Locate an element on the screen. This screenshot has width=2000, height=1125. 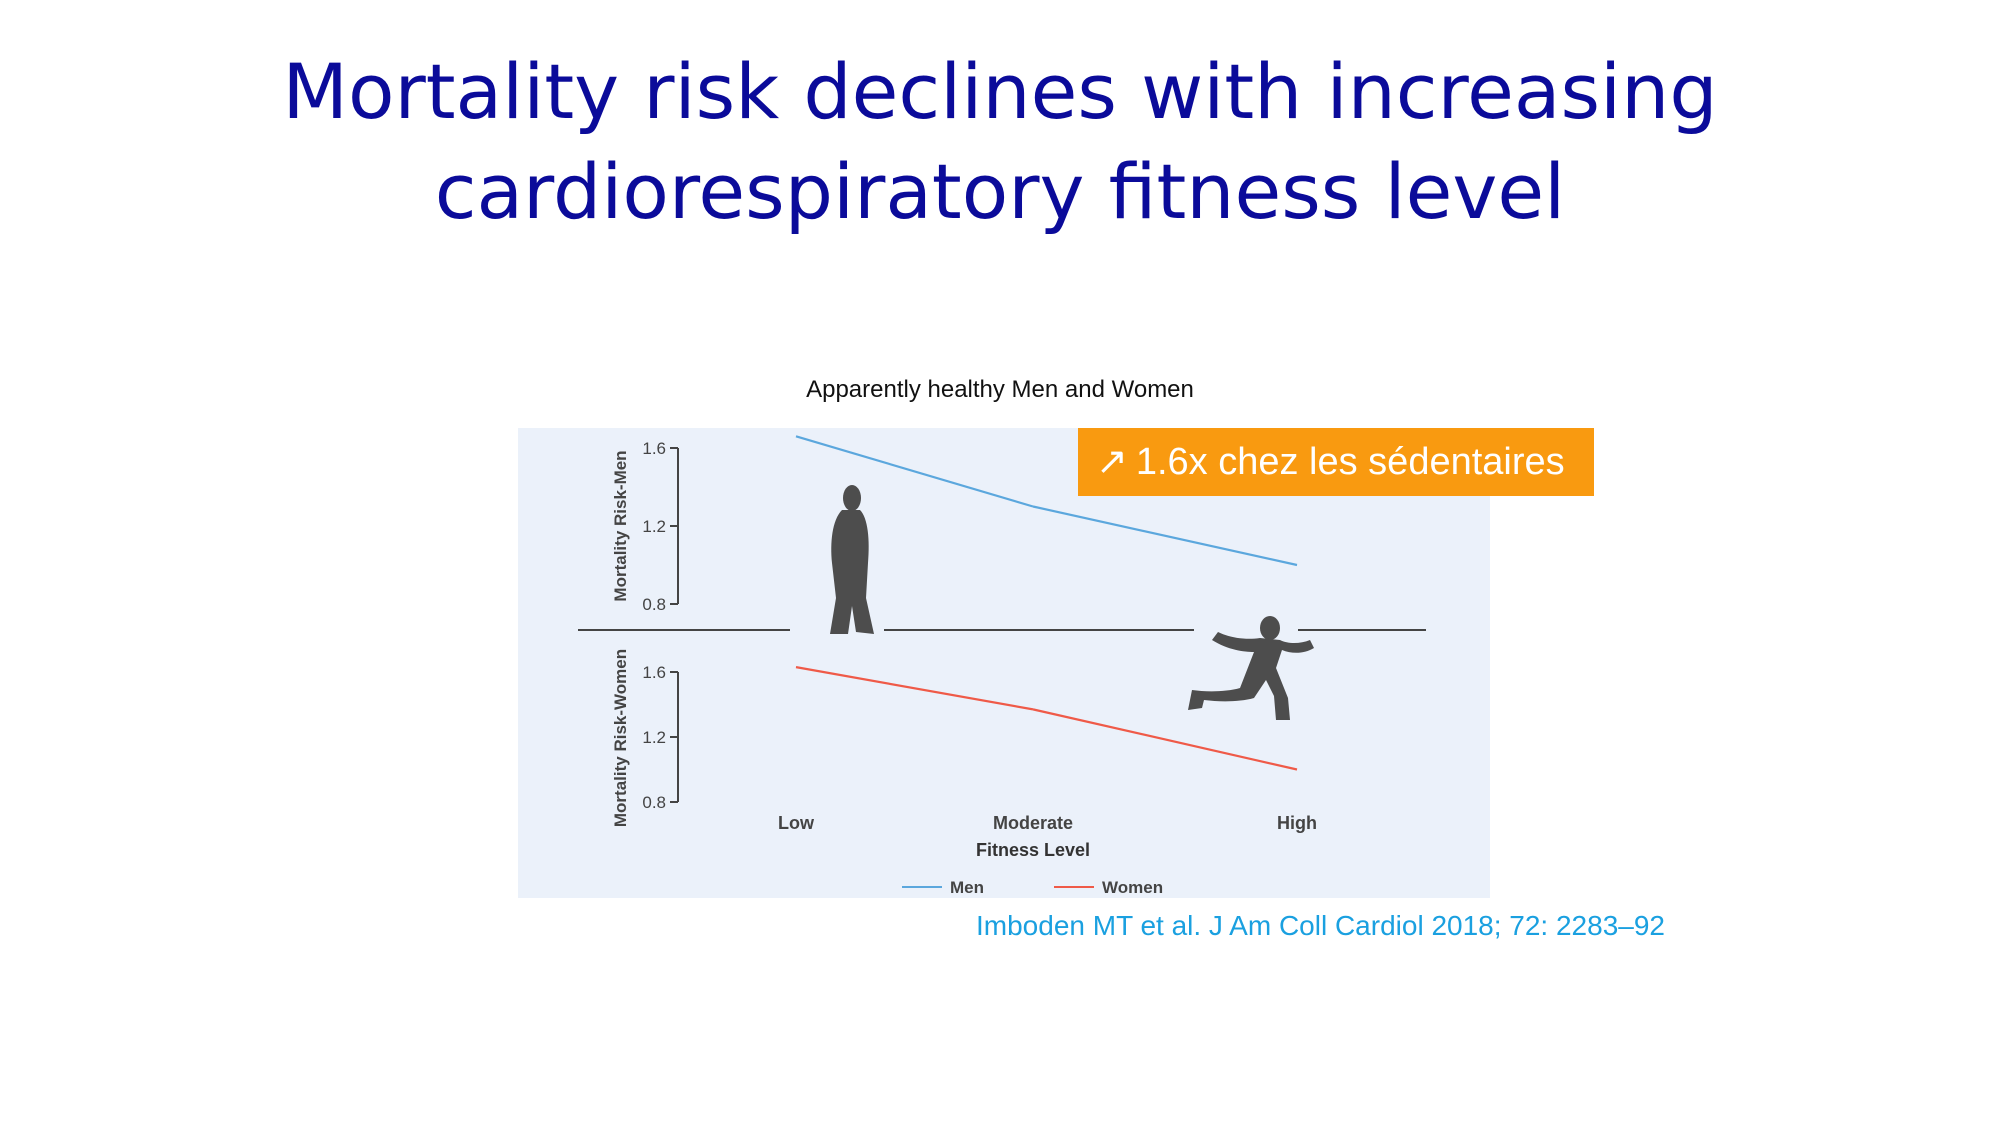
chart-caption: Apparently healthy Men and Women is located at coordinates (1000, 389).